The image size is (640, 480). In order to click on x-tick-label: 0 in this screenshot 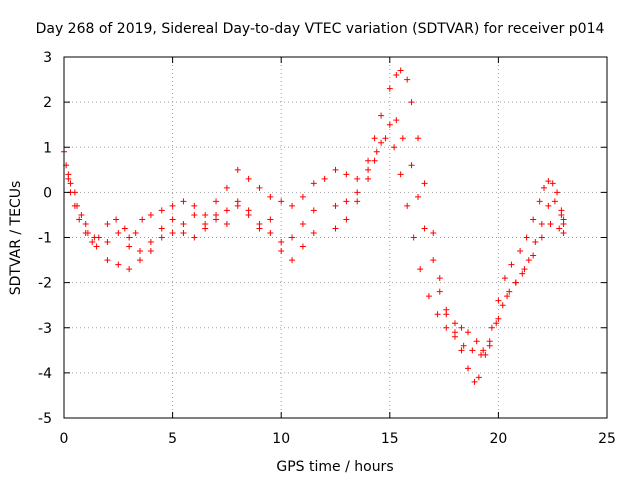, I will do `click(64, 439)`.